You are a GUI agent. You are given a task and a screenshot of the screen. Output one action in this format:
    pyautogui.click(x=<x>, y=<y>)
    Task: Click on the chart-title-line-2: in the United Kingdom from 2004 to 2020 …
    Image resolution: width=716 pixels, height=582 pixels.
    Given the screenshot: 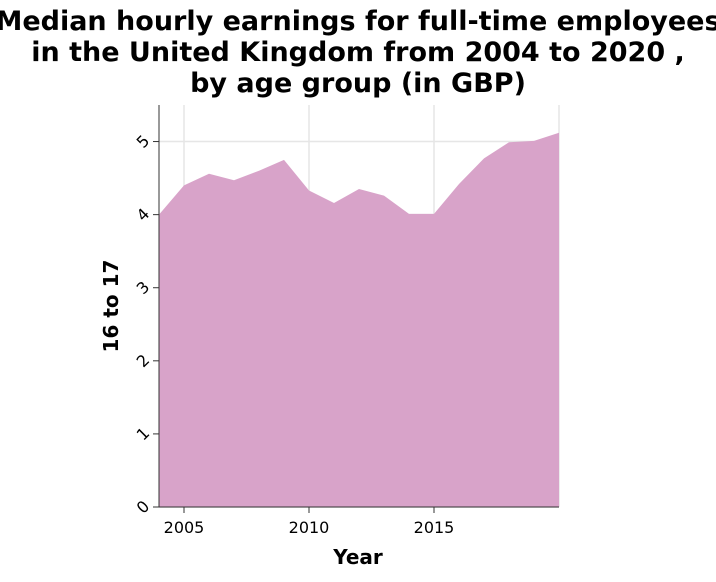 What is the action you would take?
    pyautogui.click(x=358, y=52)
    